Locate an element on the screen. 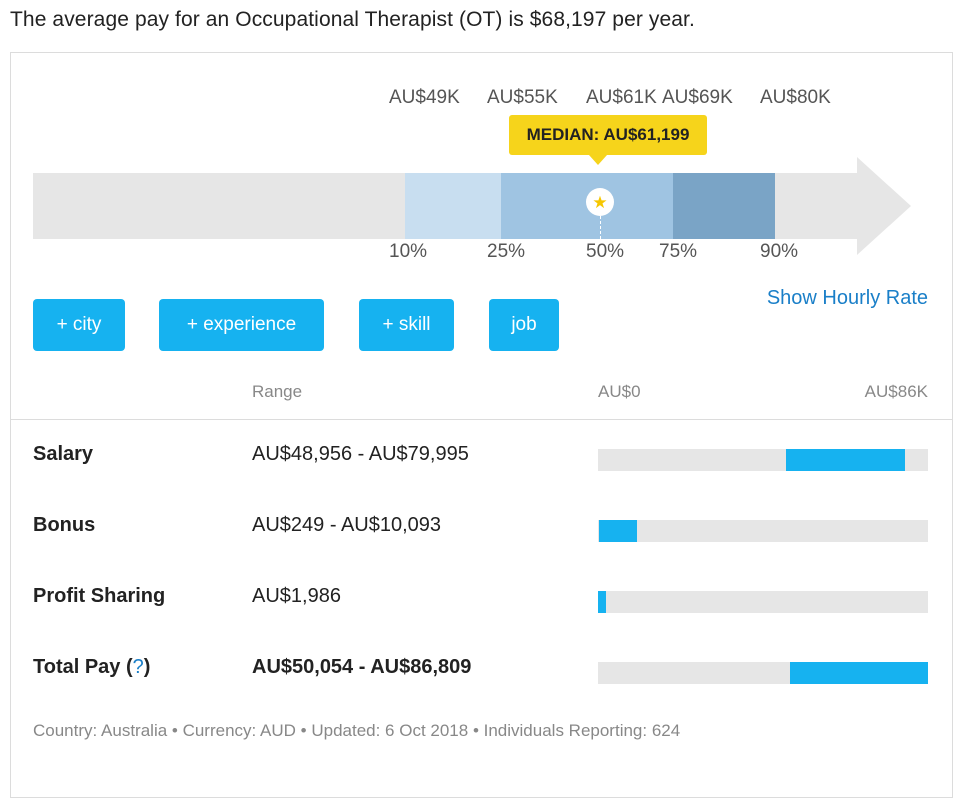 Image resolution: width=962 pixels, height=804 pixels. add-skill-button: + skill is located at coordinates (406, 325).